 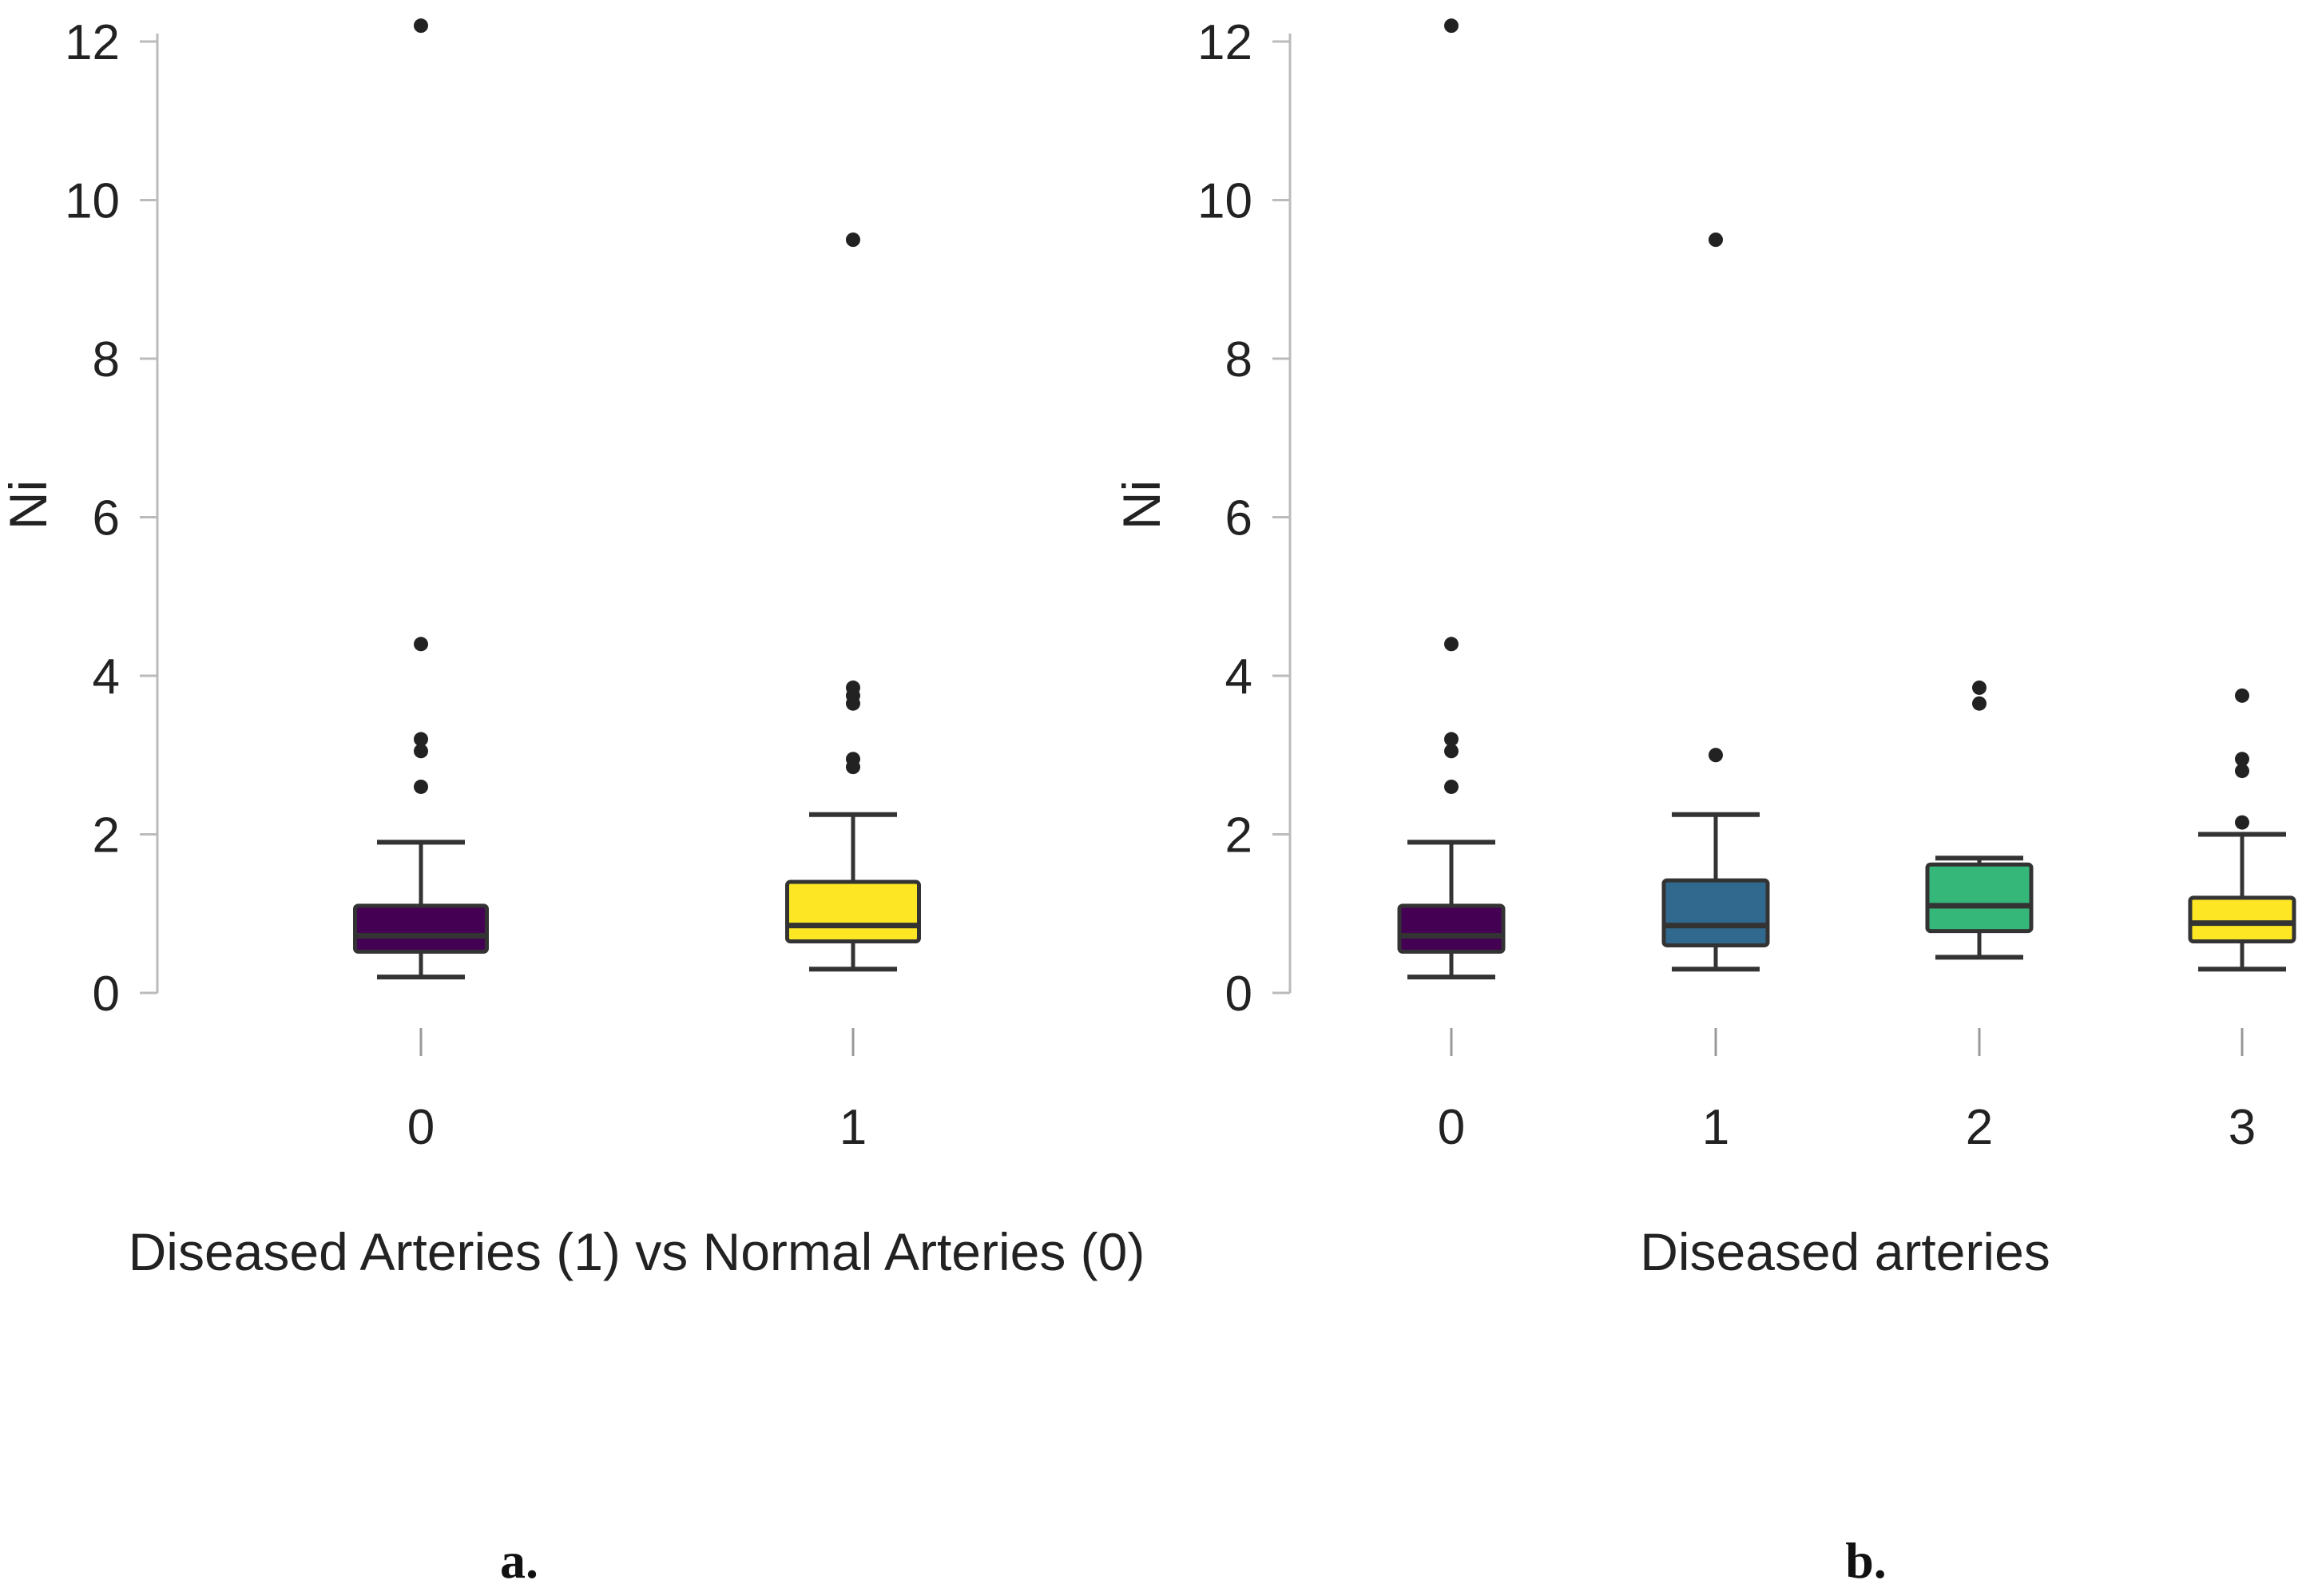 I want to click on x-axis-title: Diseased arteries, so click(x=1845, y=1251).